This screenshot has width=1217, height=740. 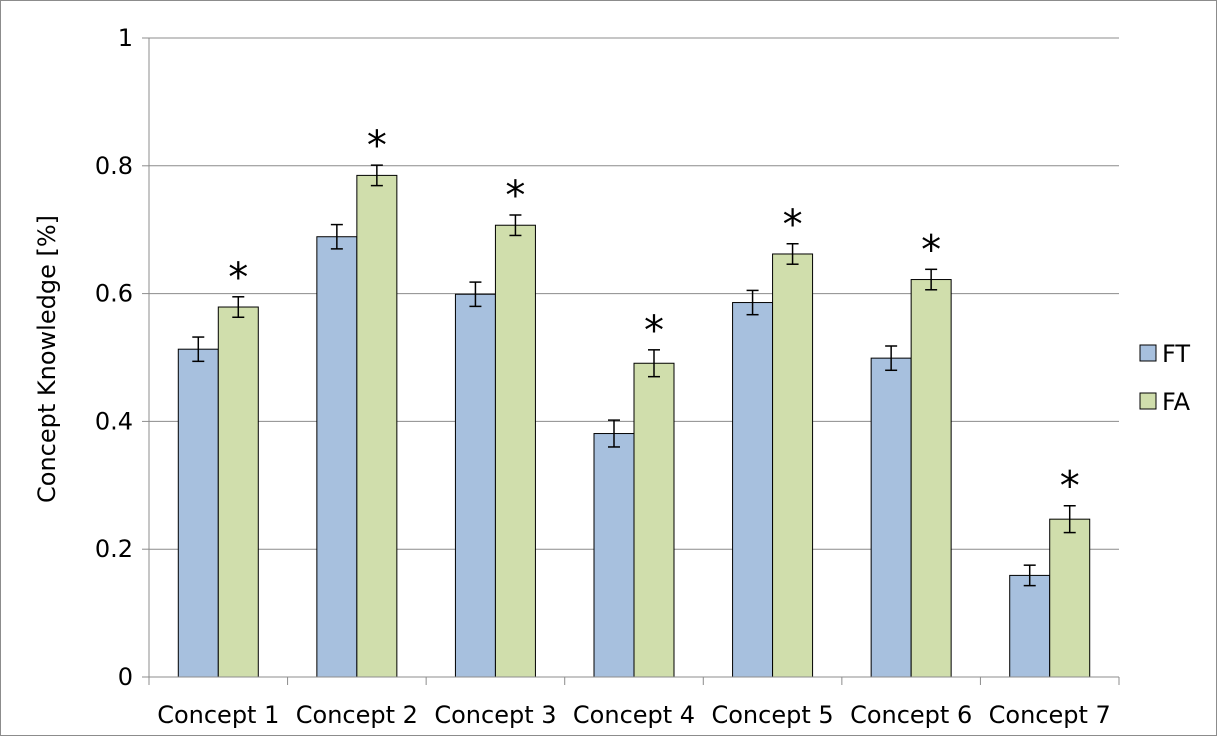 I want to click on y-tick-label: 0.2, so click(x=114, y=549).